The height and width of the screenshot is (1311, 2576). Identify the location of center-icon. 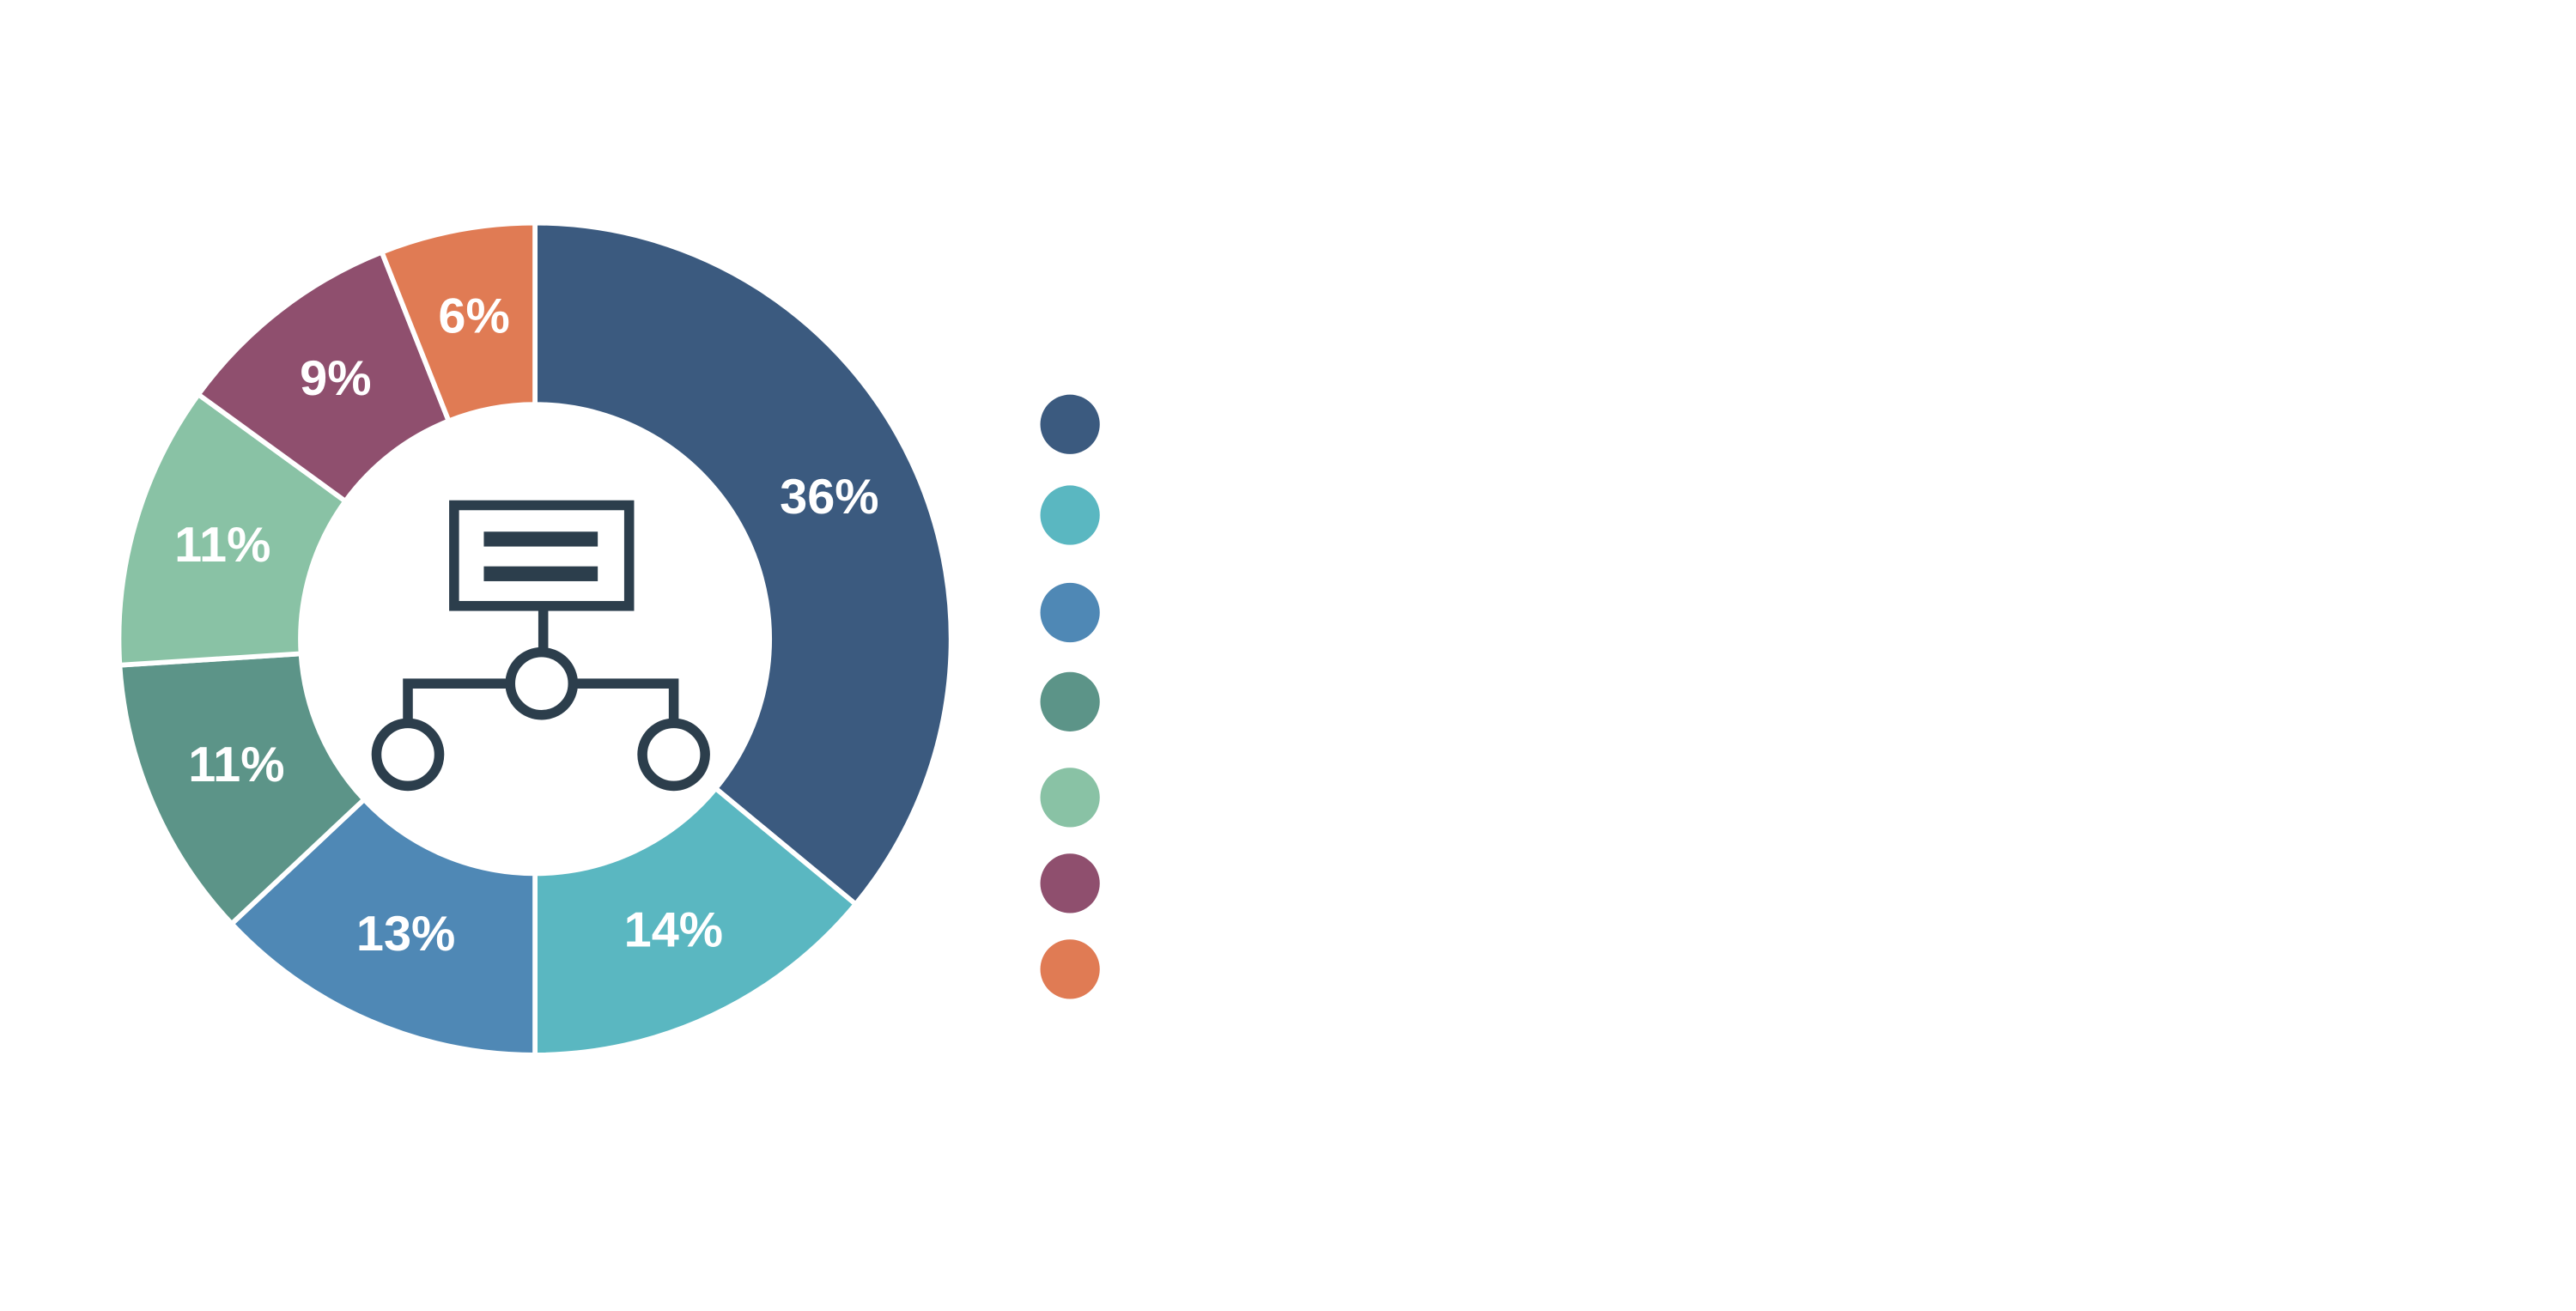
(541, 646).